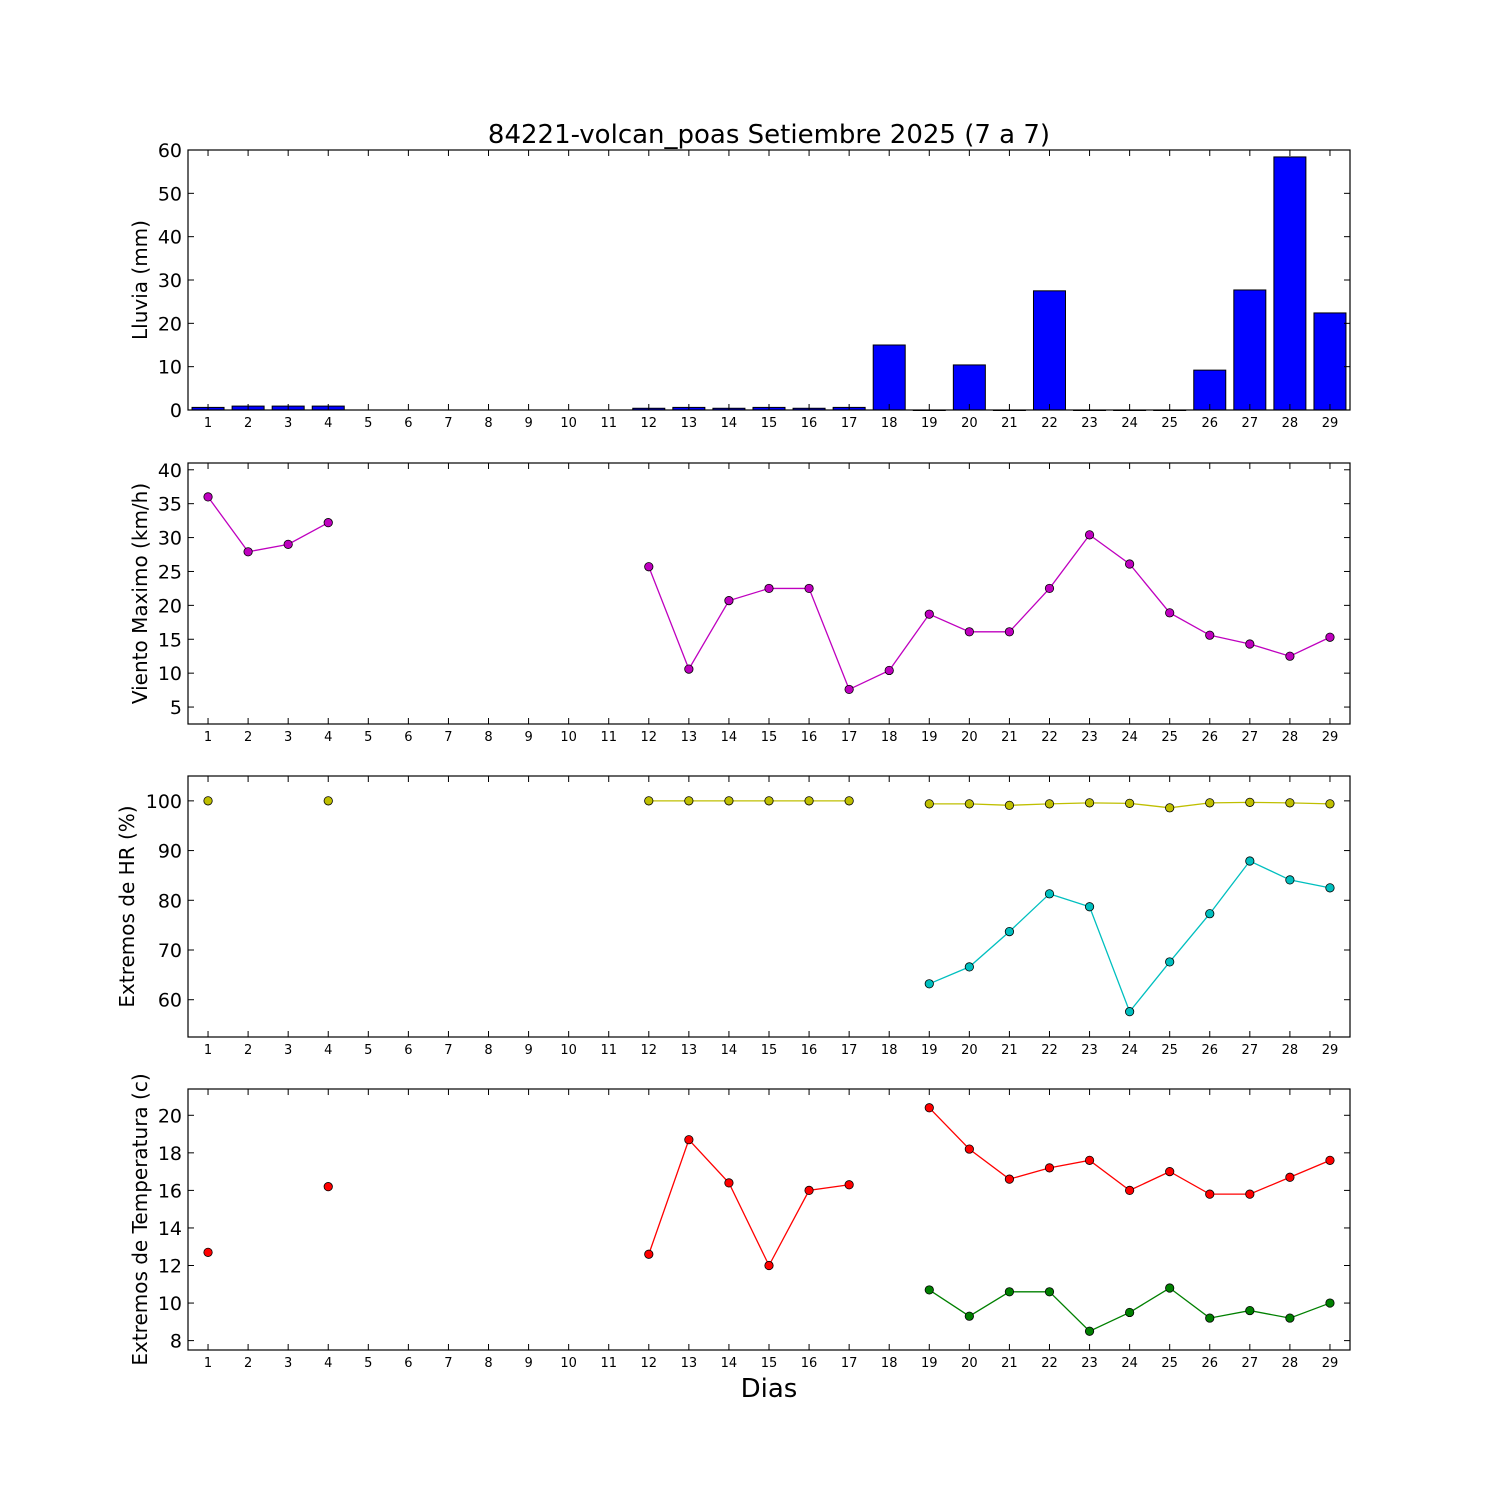  What do you see at coordinates (176, 411) in the screenshot?
I see `y-tick-label: 0` at bounding box center [176, 411].